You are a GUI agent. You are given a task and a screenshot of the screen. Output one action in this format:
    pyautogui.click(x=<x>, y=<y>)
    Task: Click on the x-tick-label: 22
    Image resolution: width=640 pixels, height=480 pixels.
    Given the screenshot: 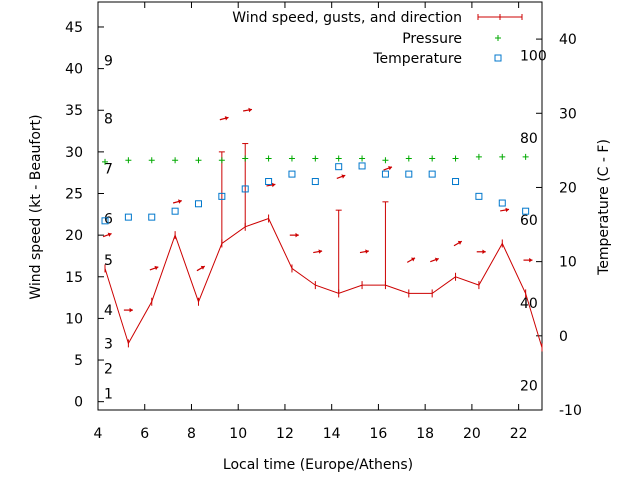 What is the action you would take?
    pyautogui.click(x=519, y=434)
    